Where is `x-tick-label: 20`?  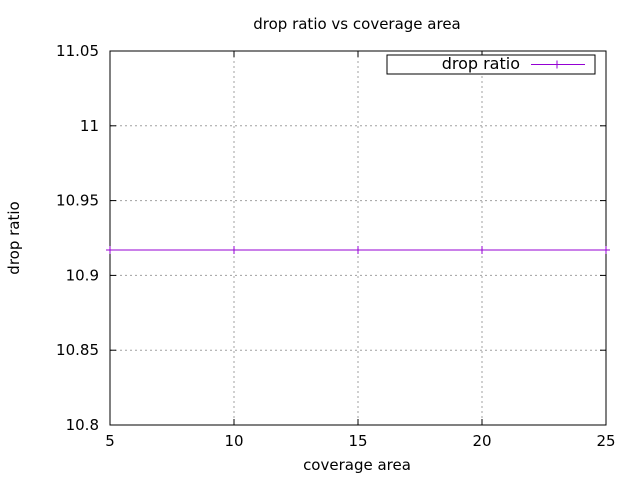 x-tick-label: 20 is located at coordinates (481, 441).